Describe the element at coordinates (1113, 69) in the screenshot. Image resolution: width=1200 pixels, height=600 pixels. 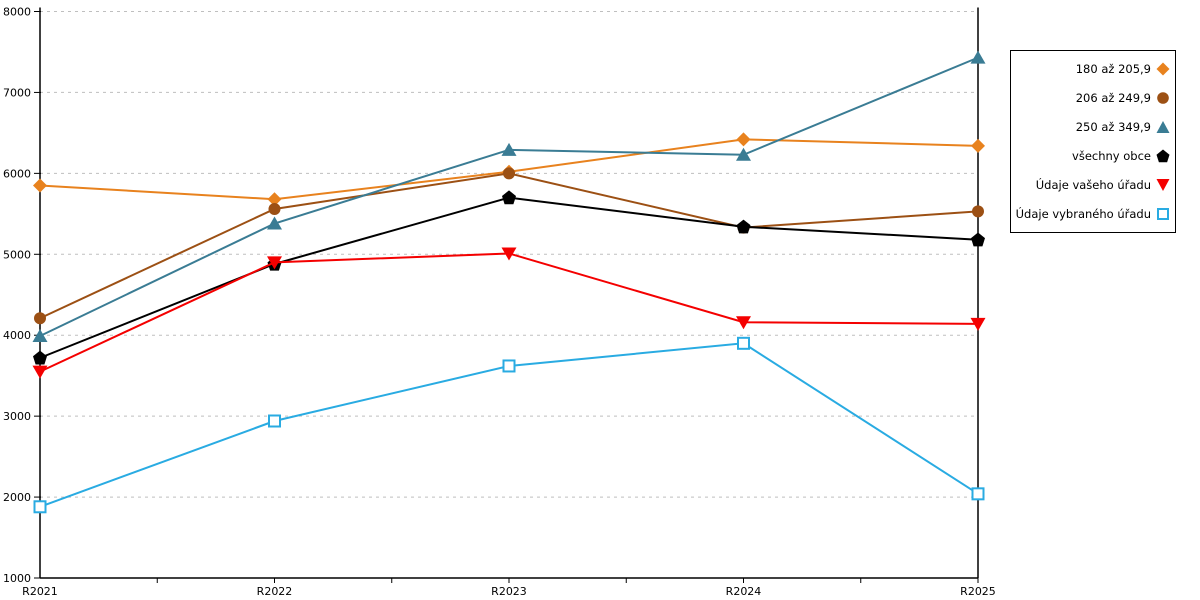
I see `legend-label: 180 až 205,9` at that location.